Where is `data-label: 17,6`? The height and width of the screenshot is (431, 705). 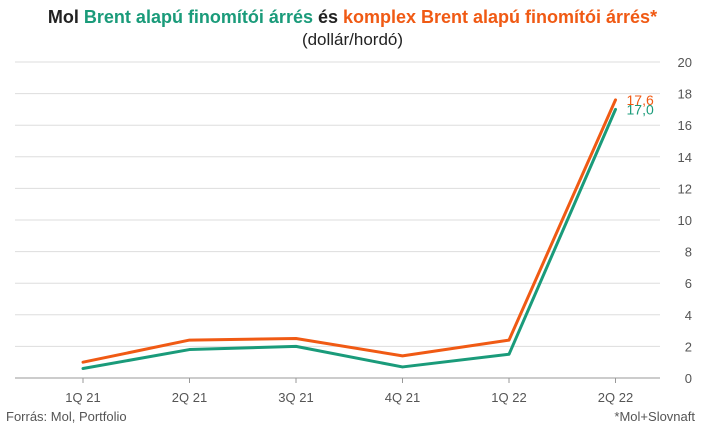
data-label: 17,6 is located at coordinates (640, 100).